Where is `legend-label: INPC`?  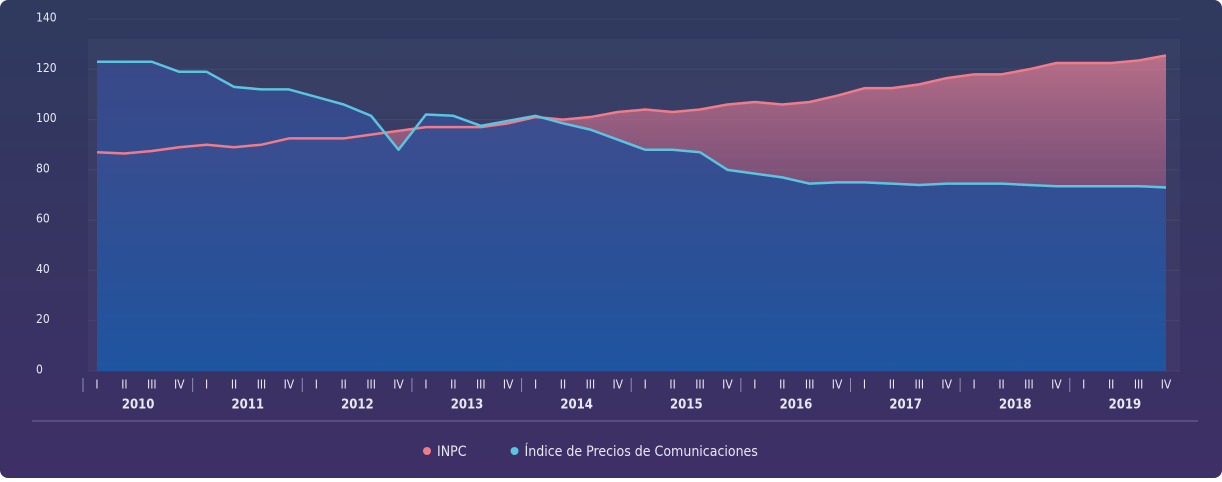 legend-label: INPC is located at coordinates (452, 452).